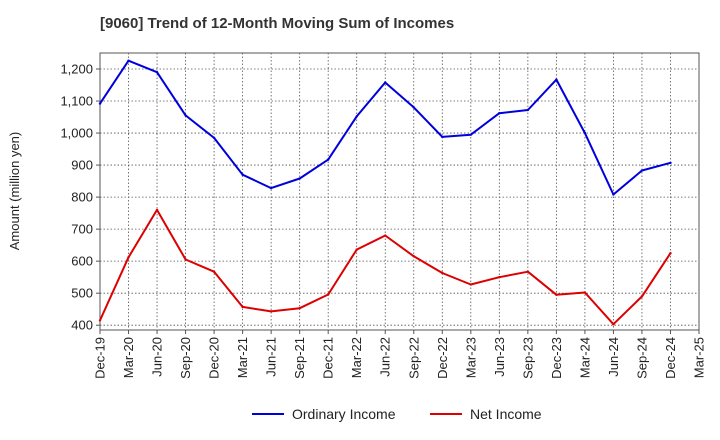 Image resolution: width=720 pixels, height=440 pixels. What do you see at coordinates (470, 357) in the screenshot?
I see `x-tick-label: Mar-23` at bounding box center [470, 357].